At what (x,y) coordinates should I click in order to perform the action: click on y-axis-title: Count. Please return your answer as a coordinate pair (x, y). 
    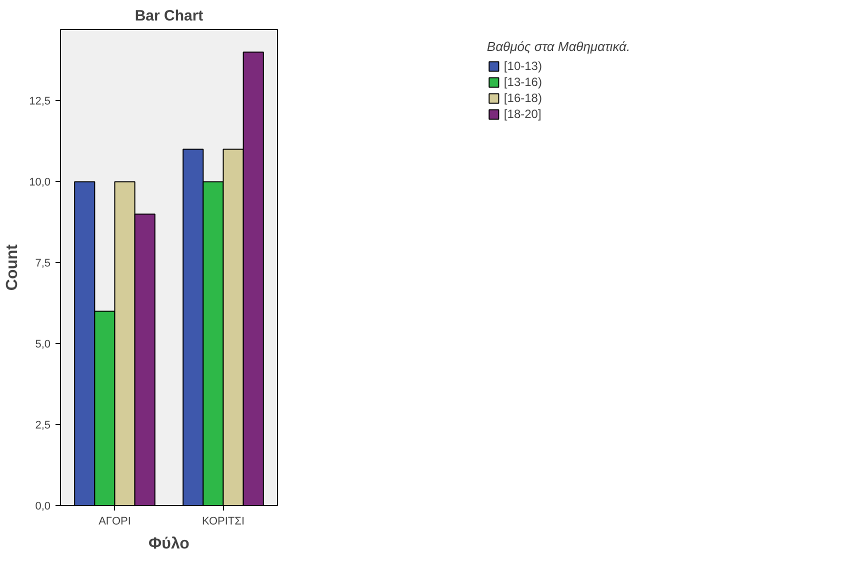
    Looking at the image, I should click on (13, 267).